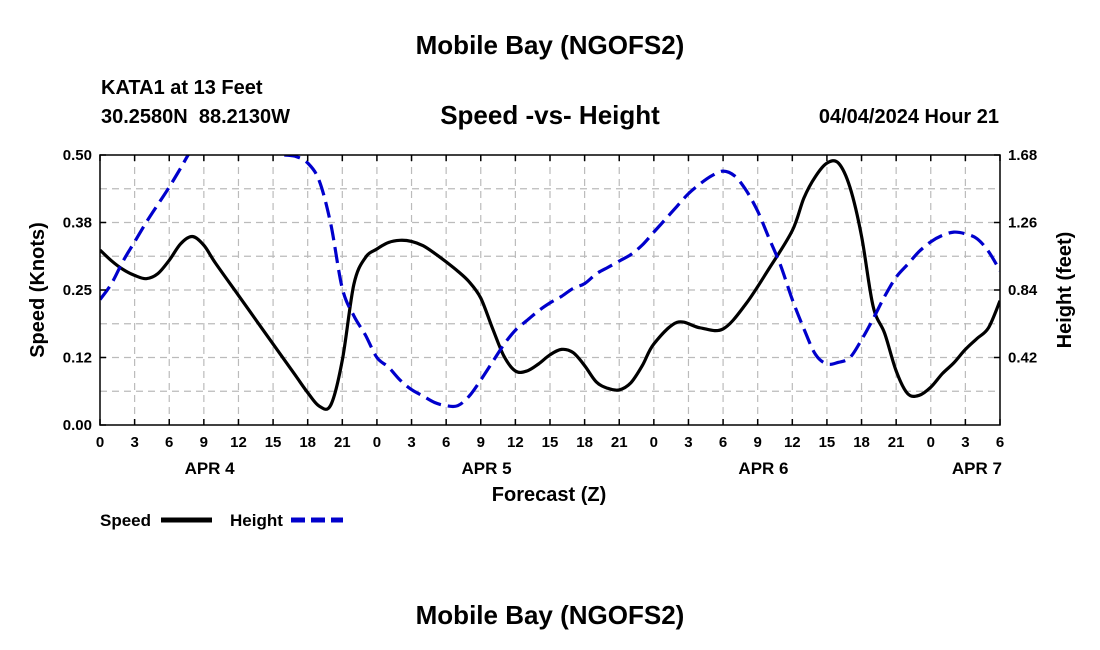 The width and height of the screenshot is (1100, 650). What do you see at coordinates (549, 495) in the screenshot?
I see `x-axis-title: Forecast (Z)` at bounding box center [549, 495].